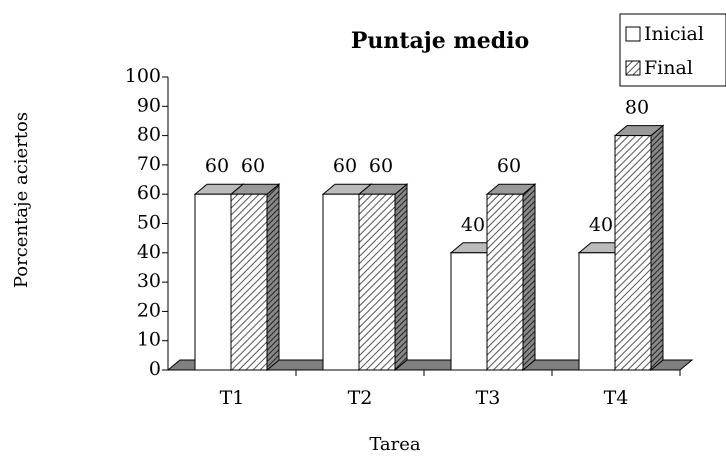 The width and height of the screenshot is (726, 457). I want to click on y-tick-label: 0, so click(155, 369).